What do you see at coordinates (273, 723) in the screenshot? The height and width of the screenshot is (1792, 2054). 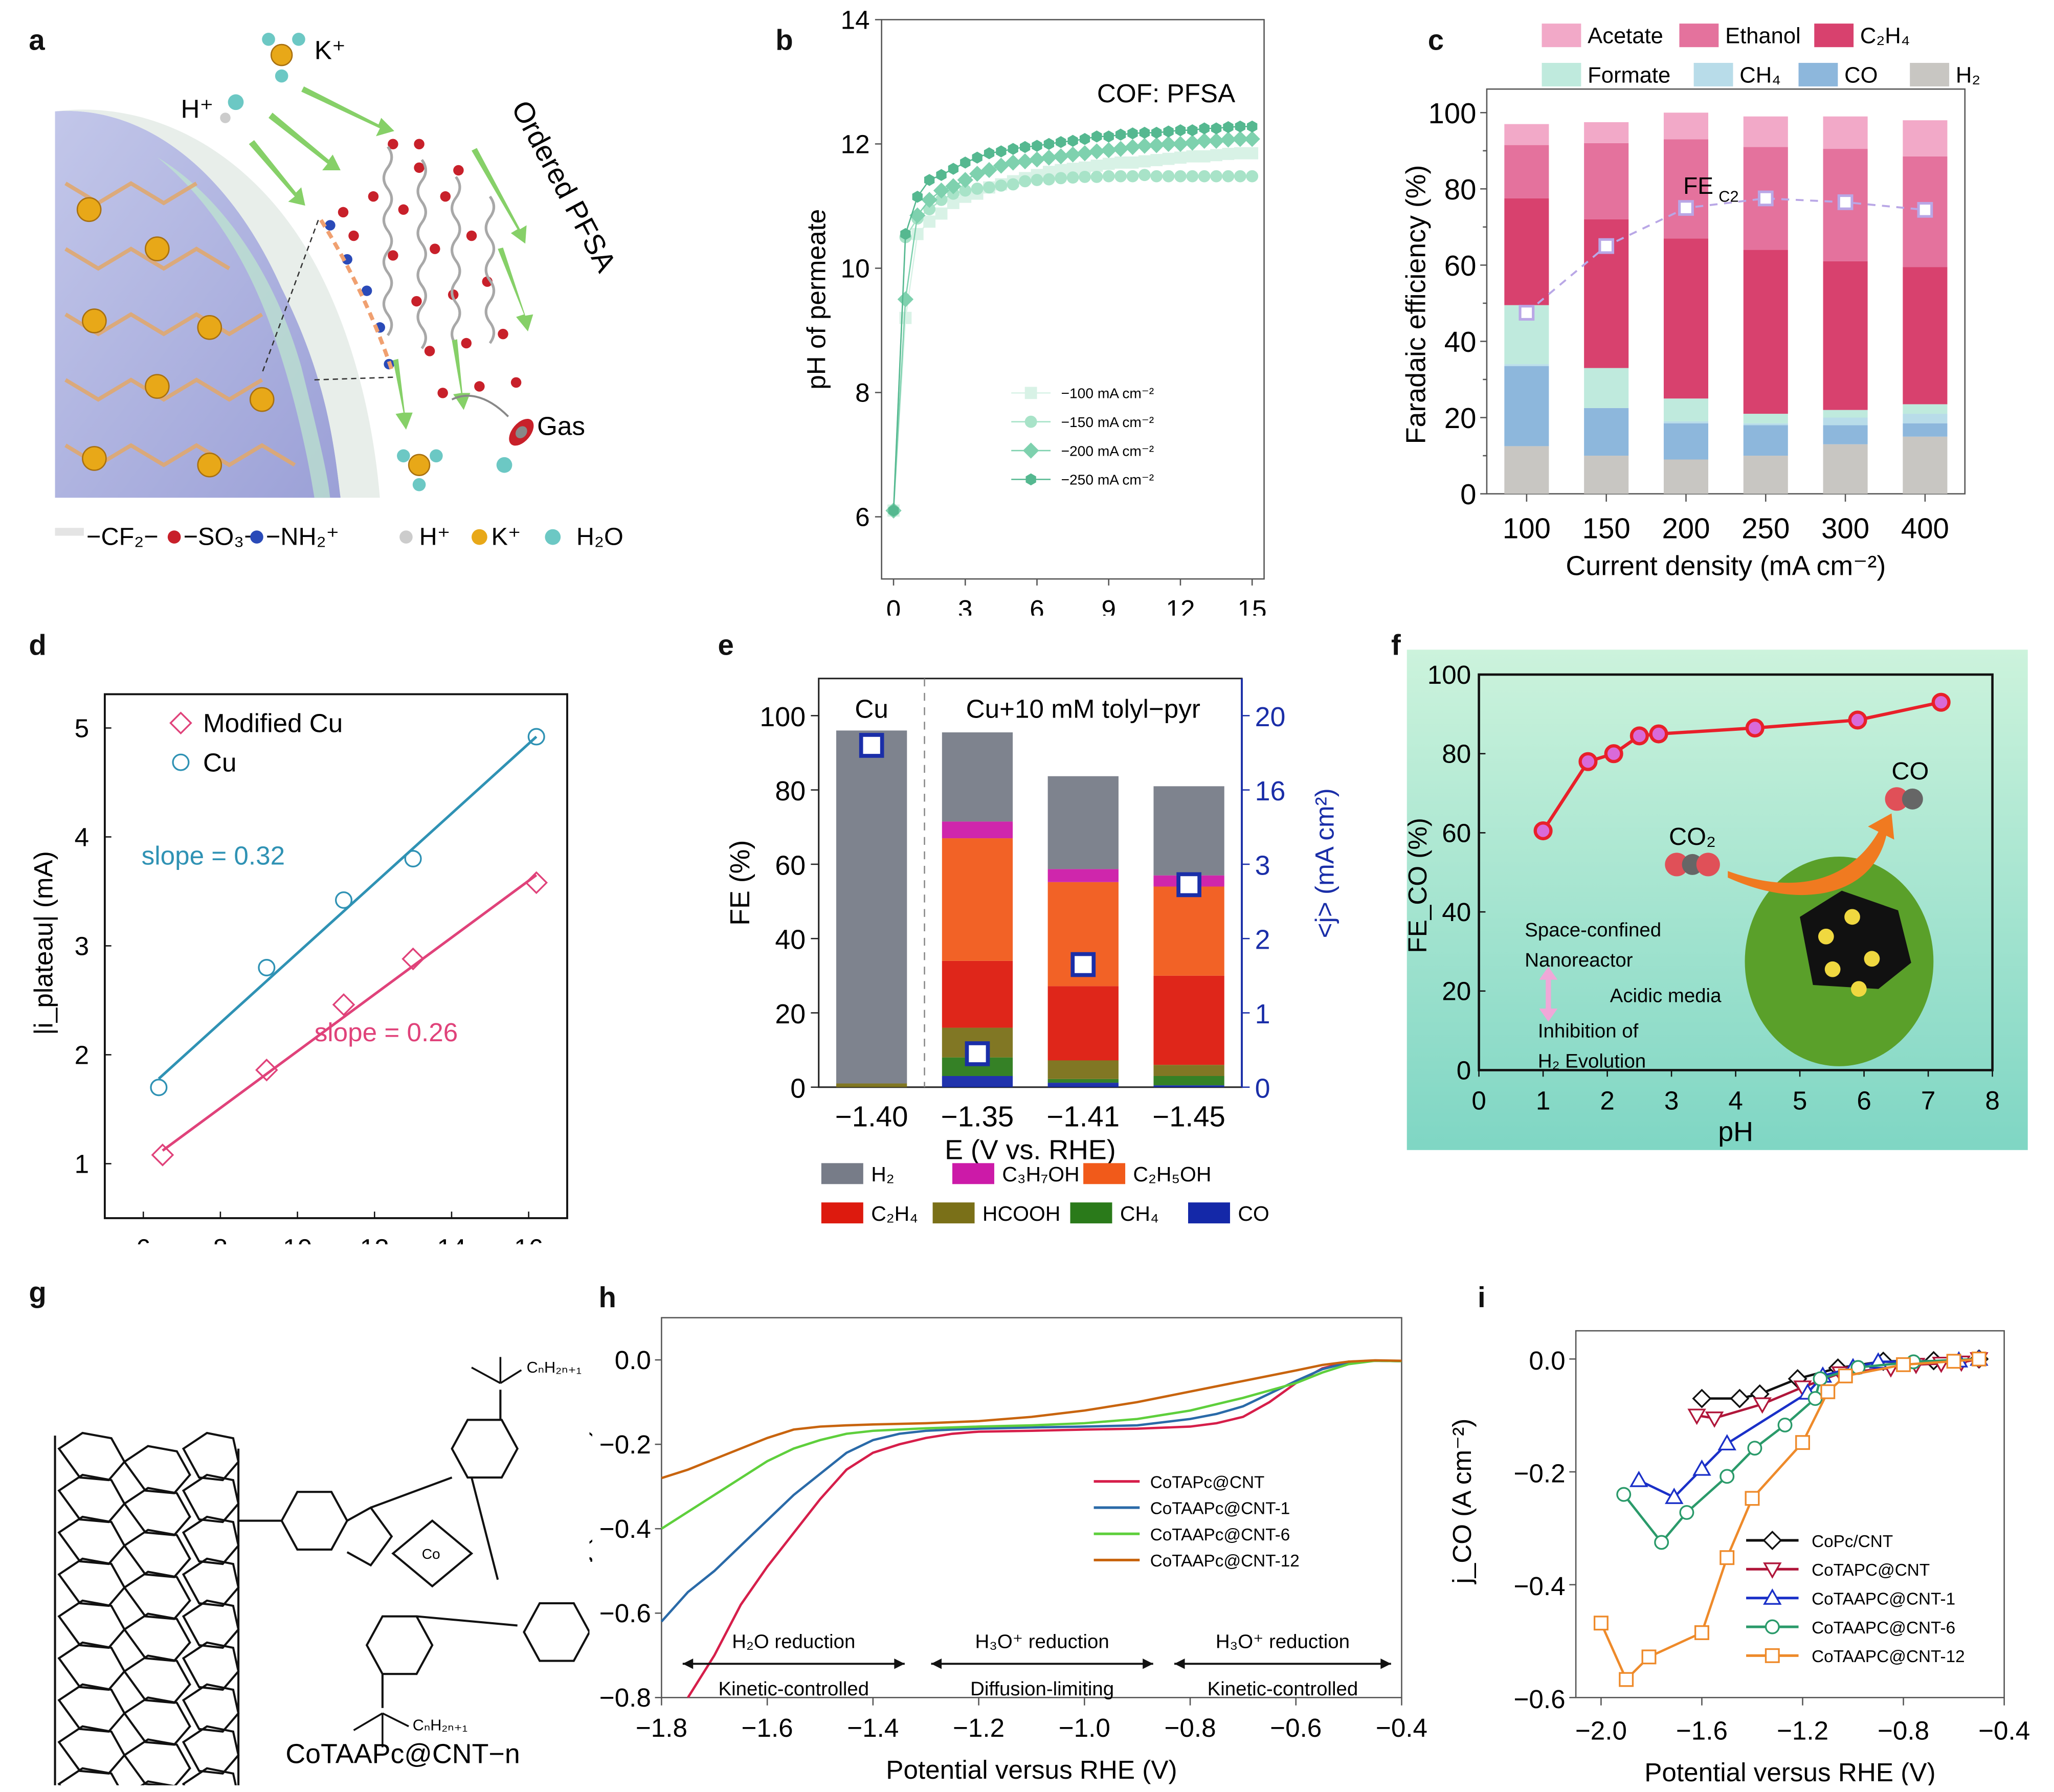 I see `legend-label: Modified Cu` at bounding box center [273, 723].